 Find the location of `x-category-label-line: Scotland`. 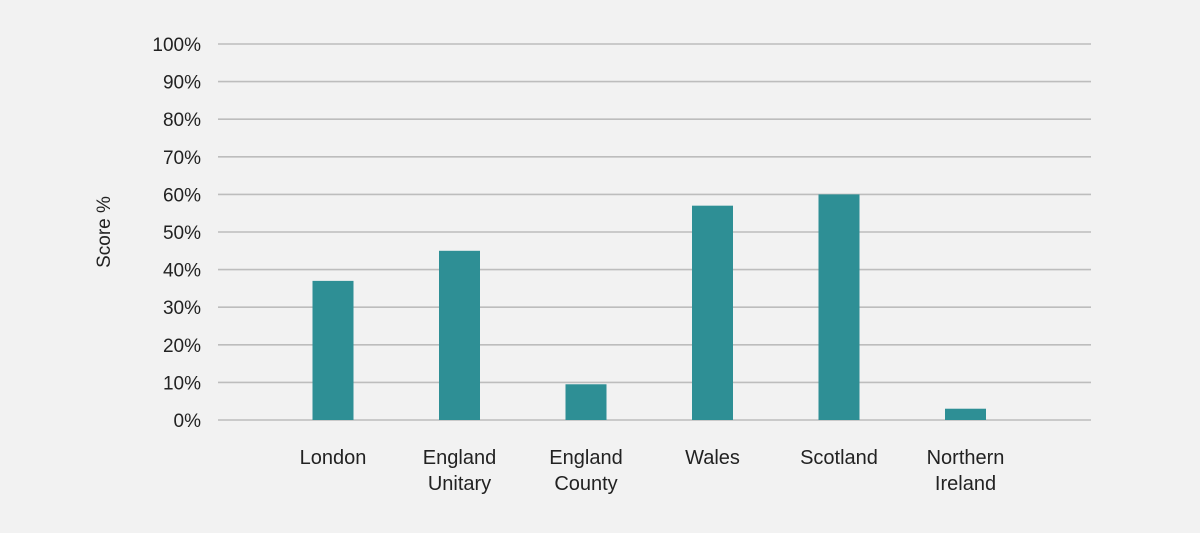

x-category-label-line: Scotland is located at coordinates (839, 458).